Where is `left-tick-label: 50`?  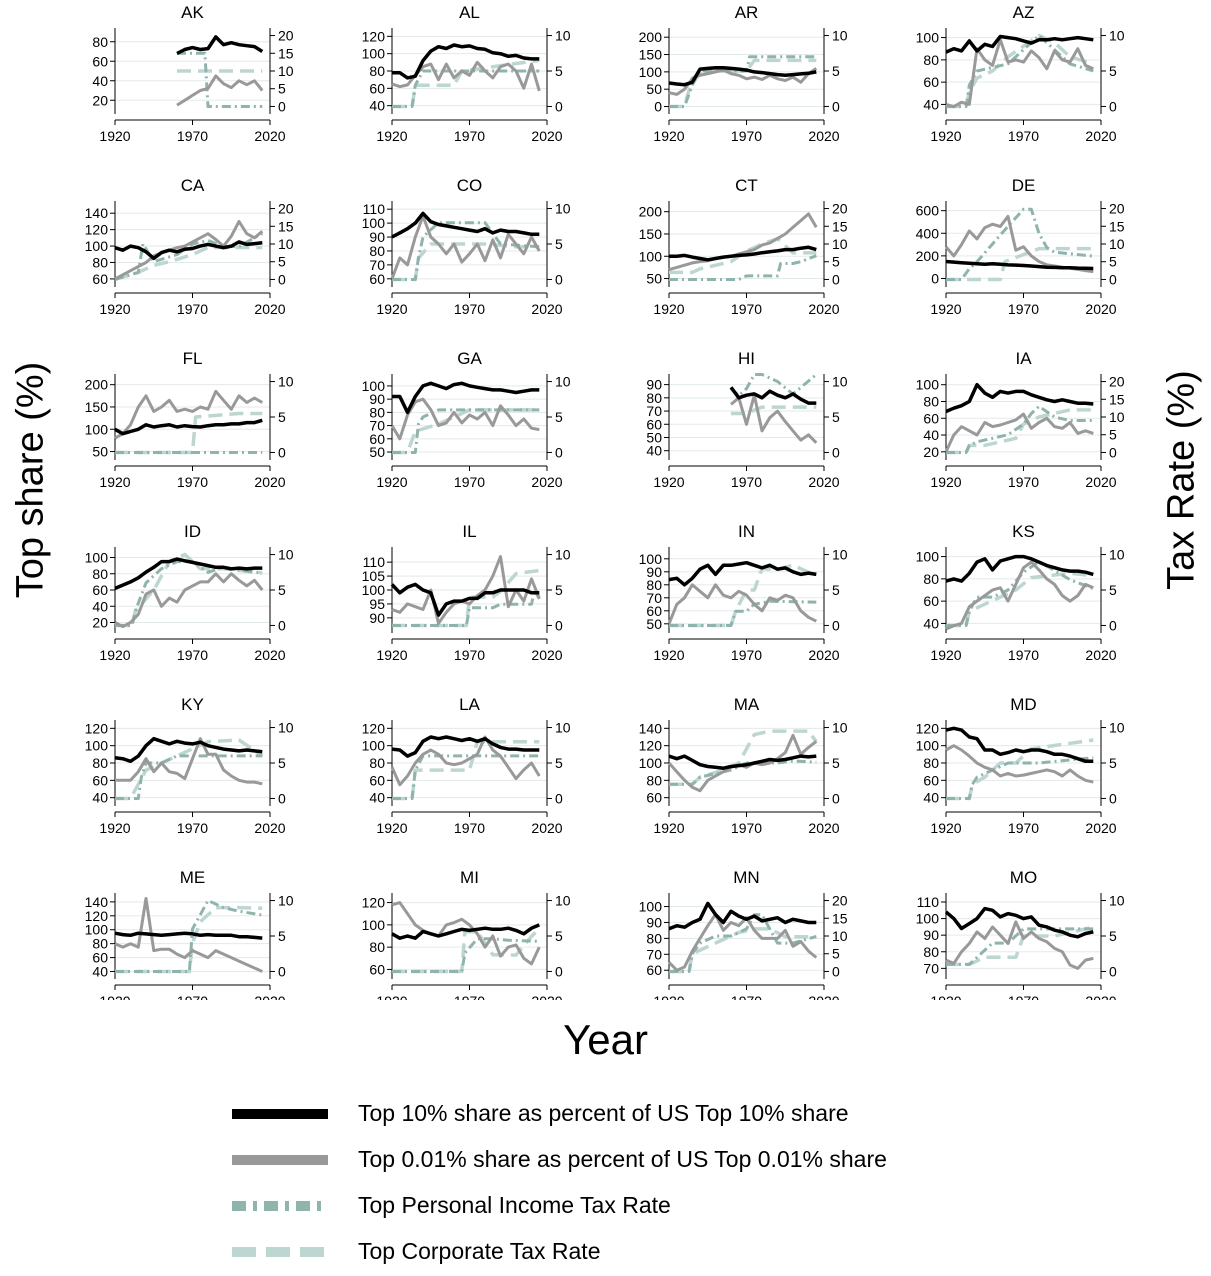 left-tick-label: 50 is located at coordinates (654, 437).